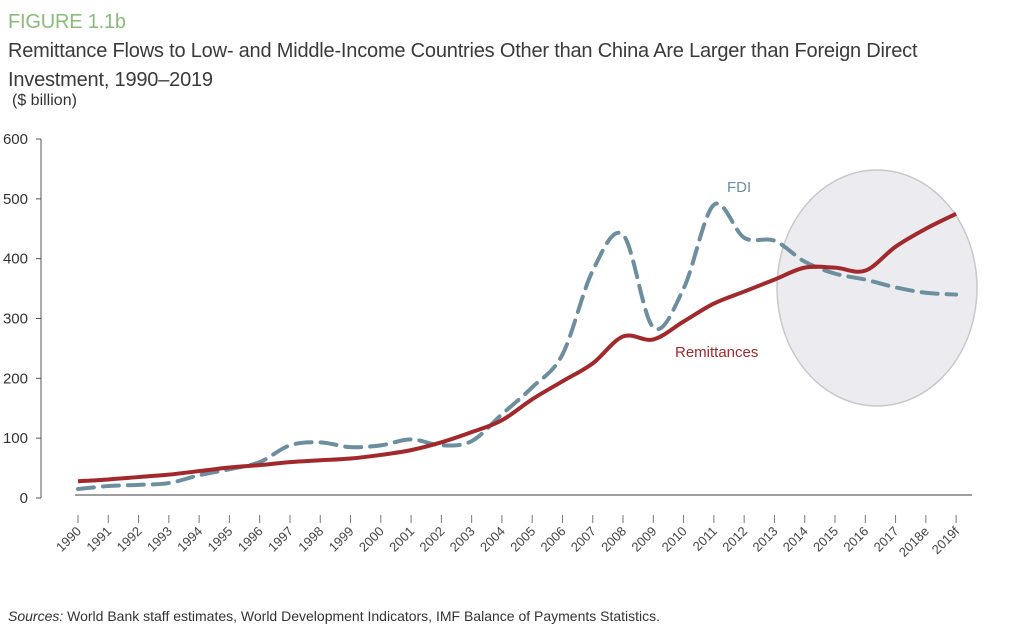 The height and width of the screenshot is (630, 1024). Describe the element at coordinates (946, 540) in the screenshot. I see `x-tick-label: 2019f` at that location.